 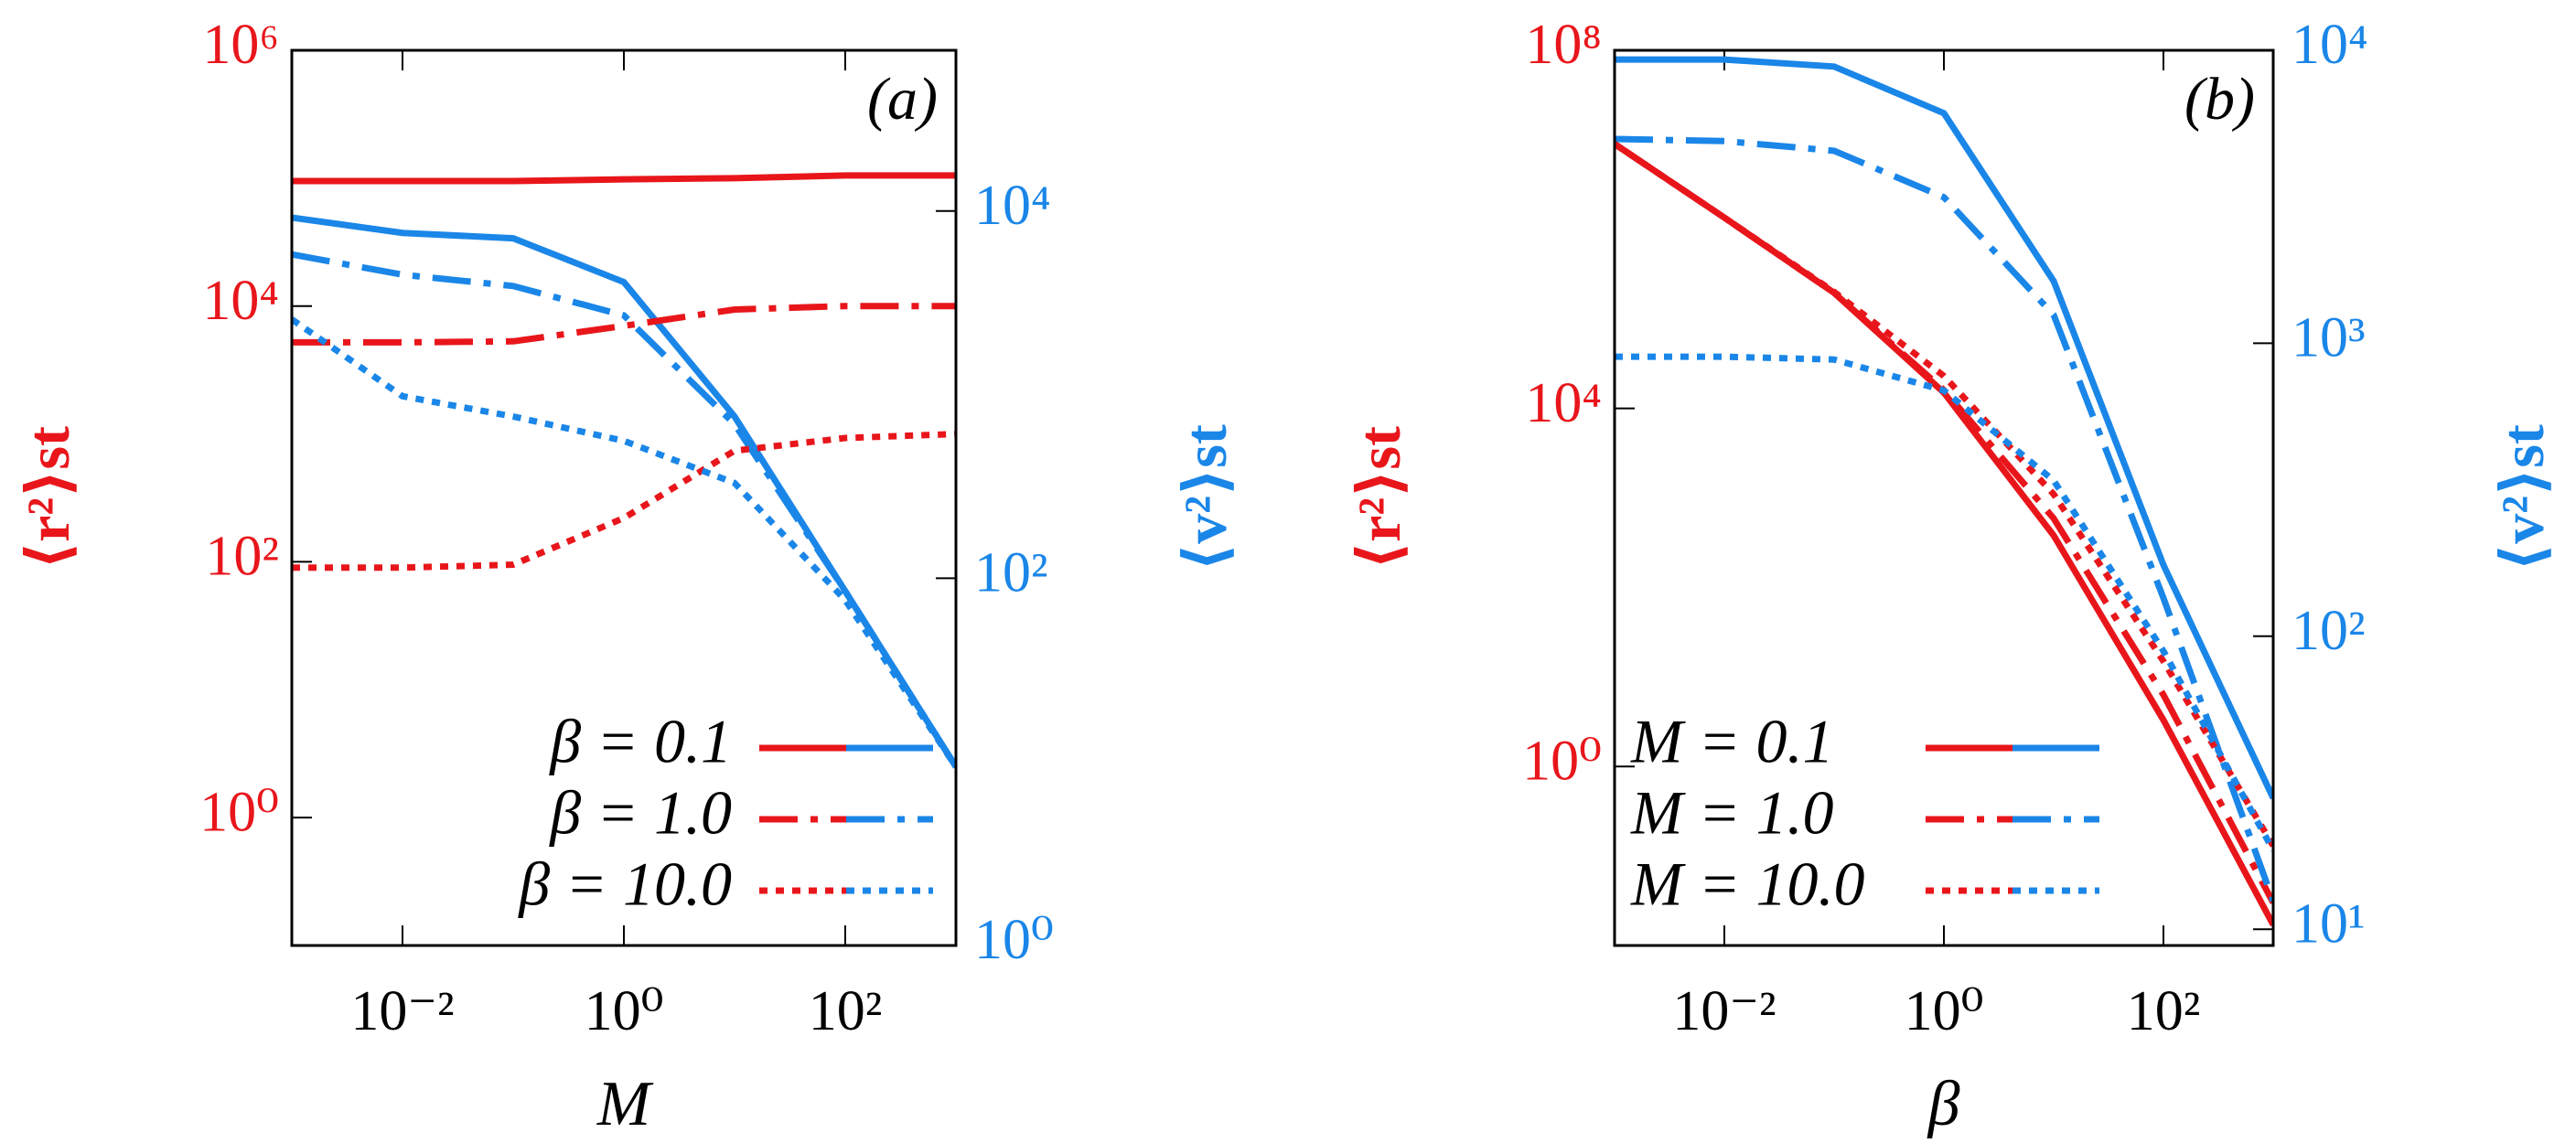 What do you see at coordinates (2219, 99) in the screenshot?
I see `panel-label: (b)` at bounding box center [2219, 99].